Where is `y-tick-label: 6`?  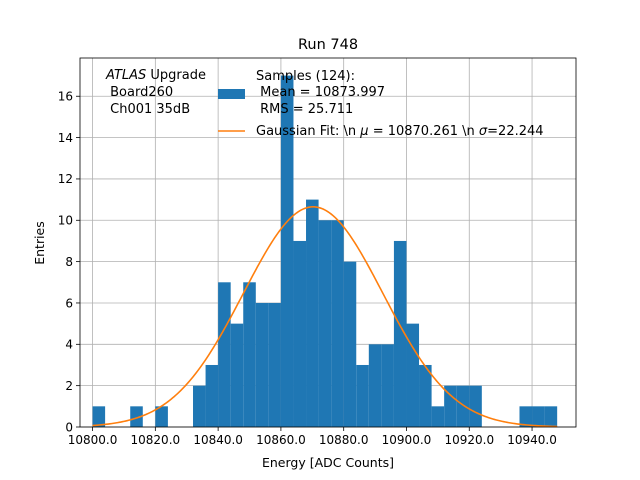
y-tick-label: 6 is located at coordinates (69, 303).